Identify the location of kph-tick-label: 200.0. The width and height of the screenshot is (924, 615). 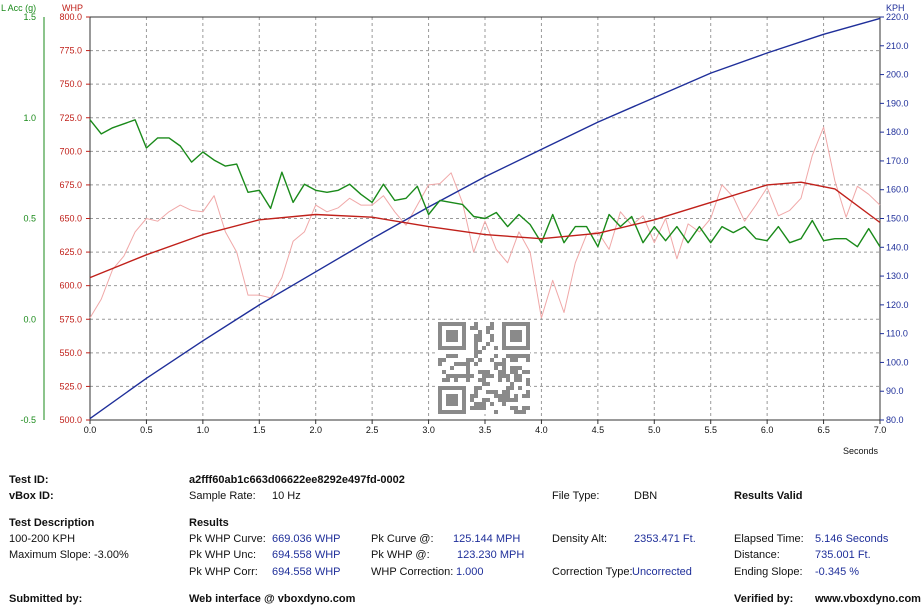
(897, 75).